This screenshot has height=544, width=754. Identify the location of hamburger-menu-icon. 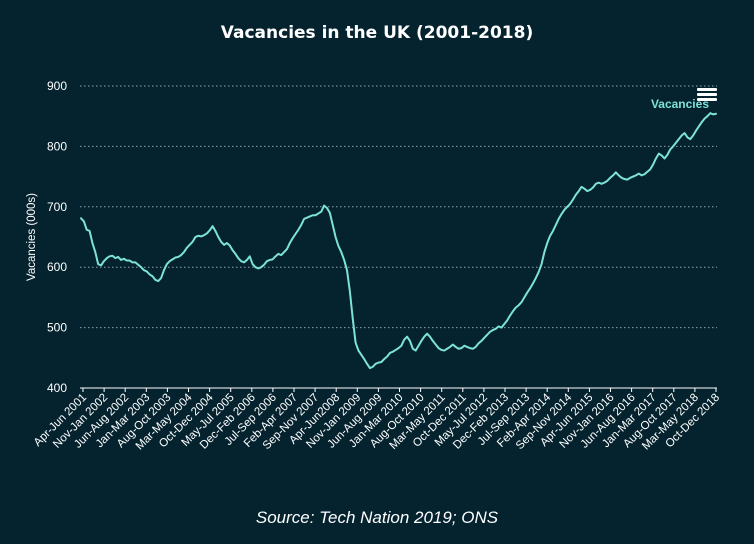
(707, 96).